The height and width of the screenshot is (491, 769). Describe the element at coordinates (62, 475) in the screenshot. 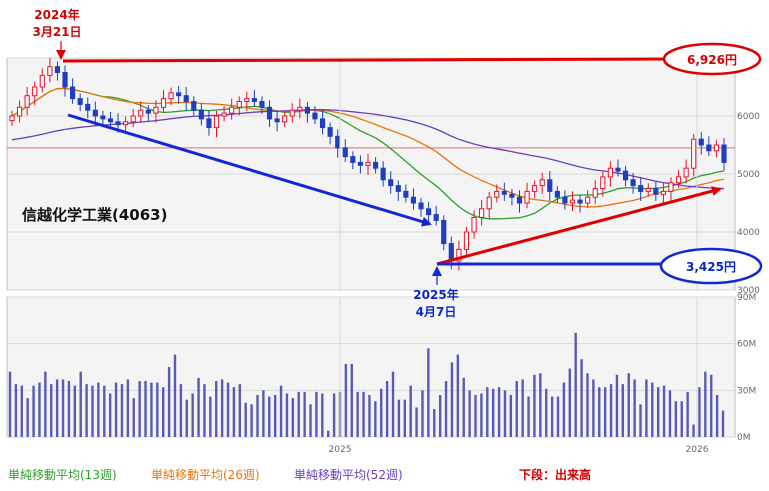

I see `legend-ma13: 単純移動平均(13週)` at that location.